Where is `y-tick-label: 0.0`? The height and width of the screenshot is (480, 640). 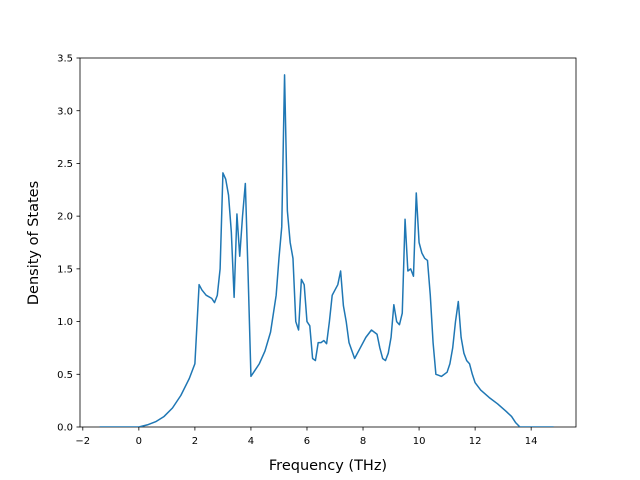 y-tick-label: 0.0 is located at coordinates (65, 428).